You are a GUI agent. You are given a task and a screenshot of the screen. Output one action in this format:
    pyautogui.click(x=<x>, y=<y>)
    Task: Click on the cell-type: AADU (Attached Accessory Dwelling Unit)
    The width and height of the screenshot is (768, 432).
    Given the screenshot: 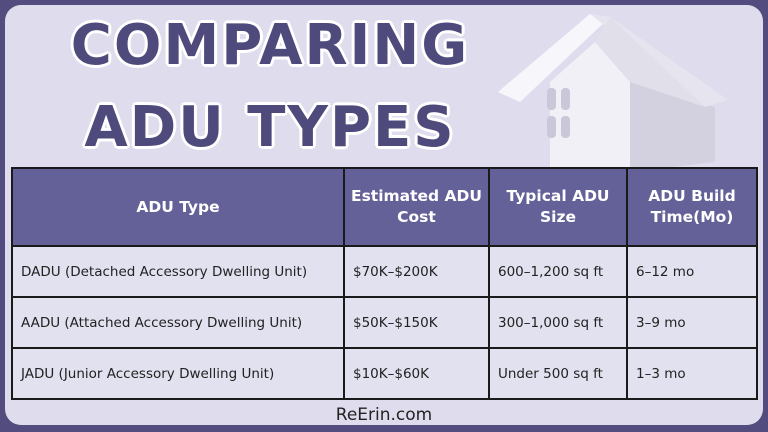 What is the action you would take?
    pyautogui.click(x=178, y=322)
    